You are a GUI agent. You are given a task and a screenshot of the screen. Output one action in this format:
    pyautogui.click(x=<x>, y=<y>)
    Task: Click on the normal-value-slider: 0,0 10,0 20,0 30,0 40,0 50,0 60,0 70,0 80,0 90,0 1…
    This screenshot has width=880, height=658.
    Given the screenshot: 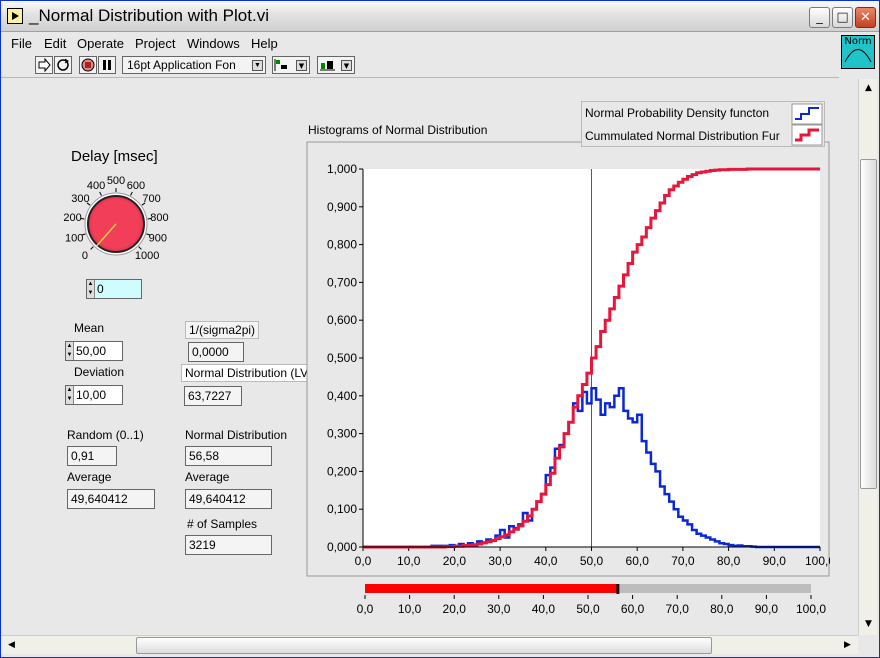 What is the action you would take?
    pyautogui.click(x=588, y=604)
    